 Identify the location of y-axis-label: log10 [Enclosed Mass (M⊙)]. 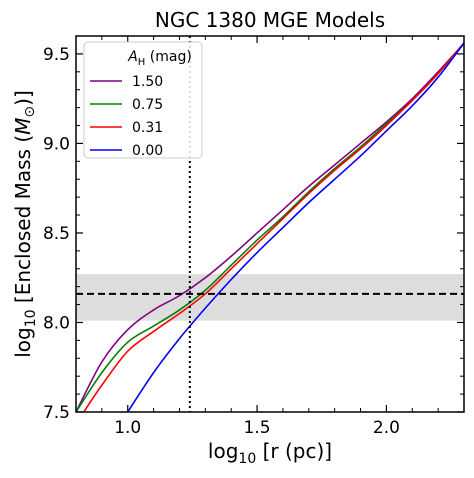
(25, 224).